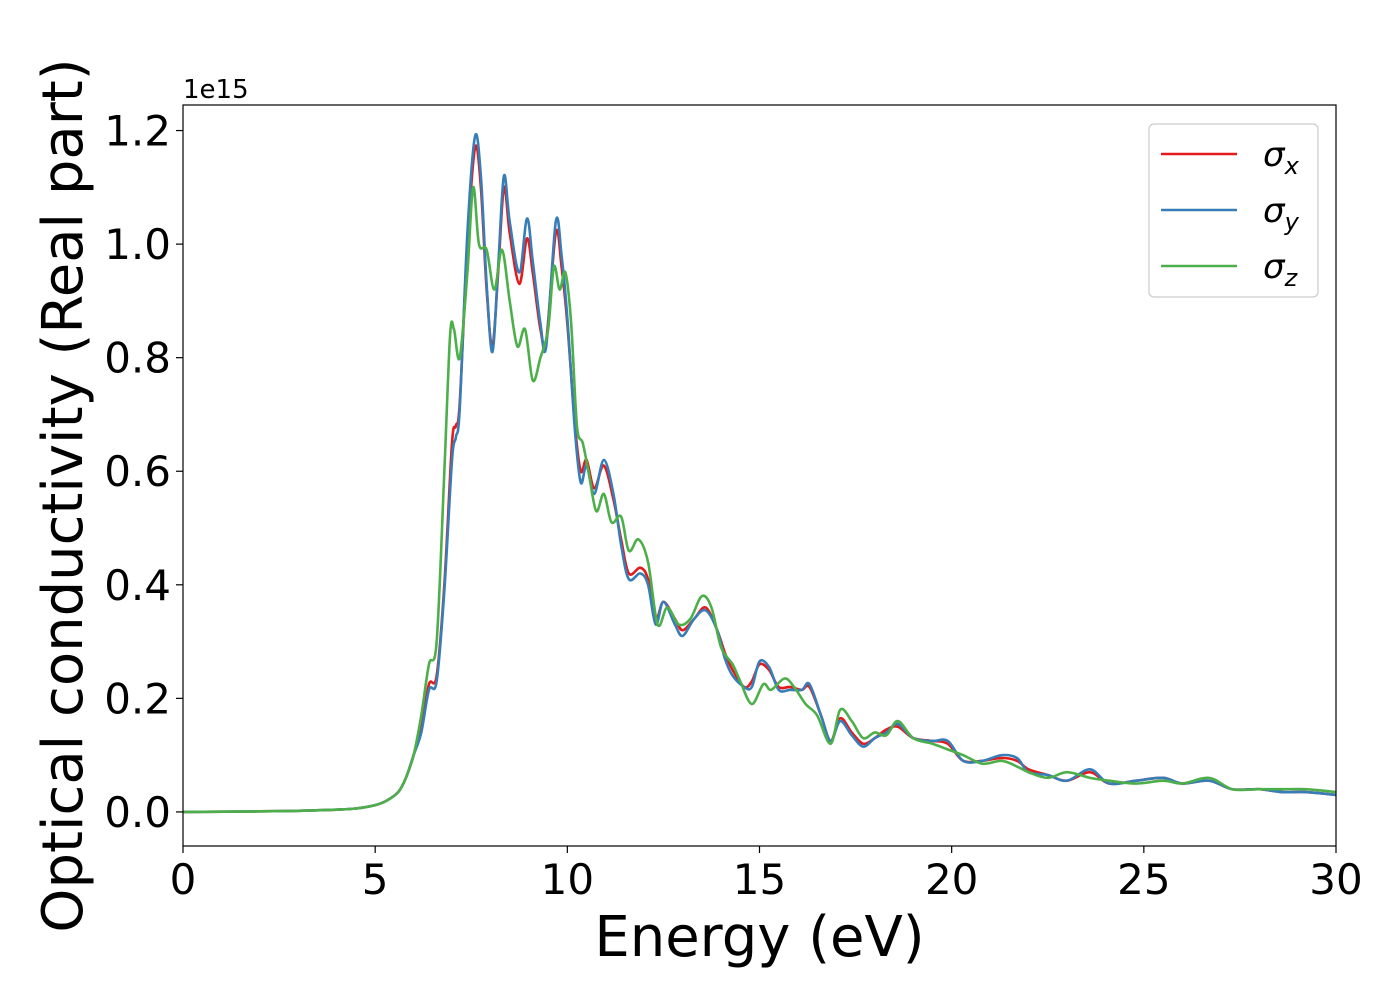  What do you see at coordinates (137, 131) in the screenshot?
I see `y-tick-label: 1.2` at bounding box center [137, 131].